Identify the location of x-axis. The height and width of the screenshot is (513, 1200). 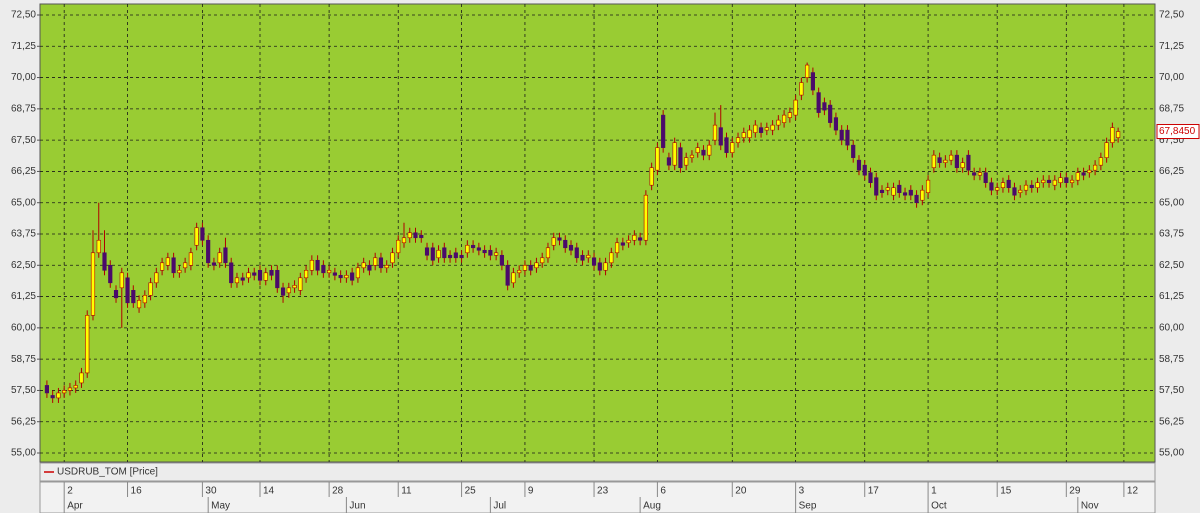
(597, 497).